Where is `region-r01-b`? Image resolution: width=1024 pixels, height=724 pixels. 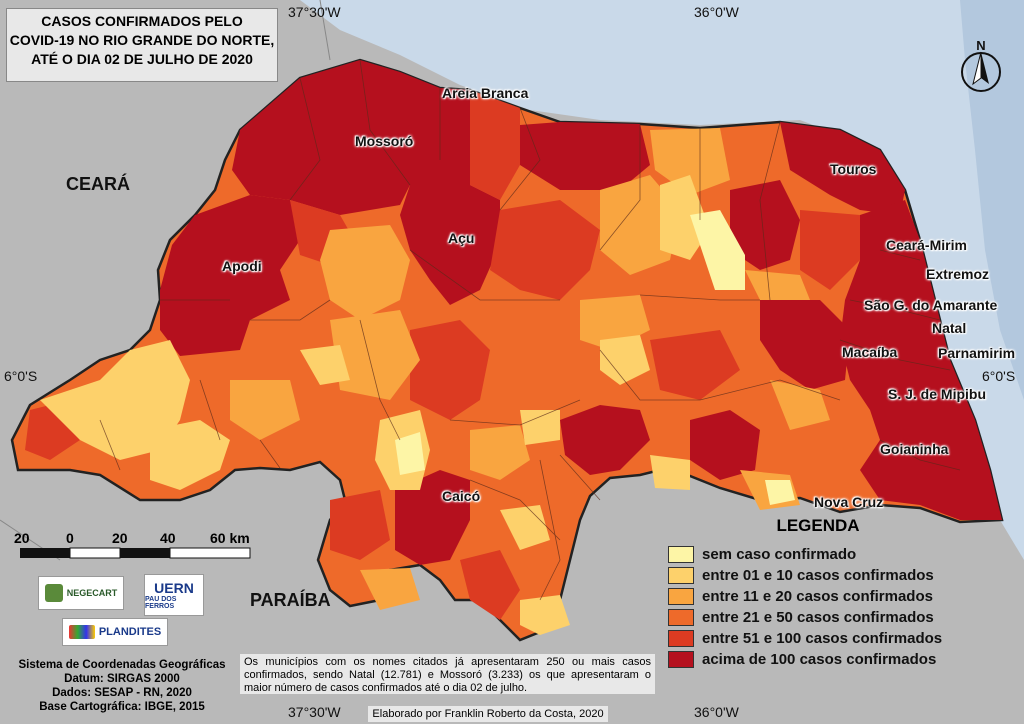
region-r01-b is located at coordinates (190, 455).